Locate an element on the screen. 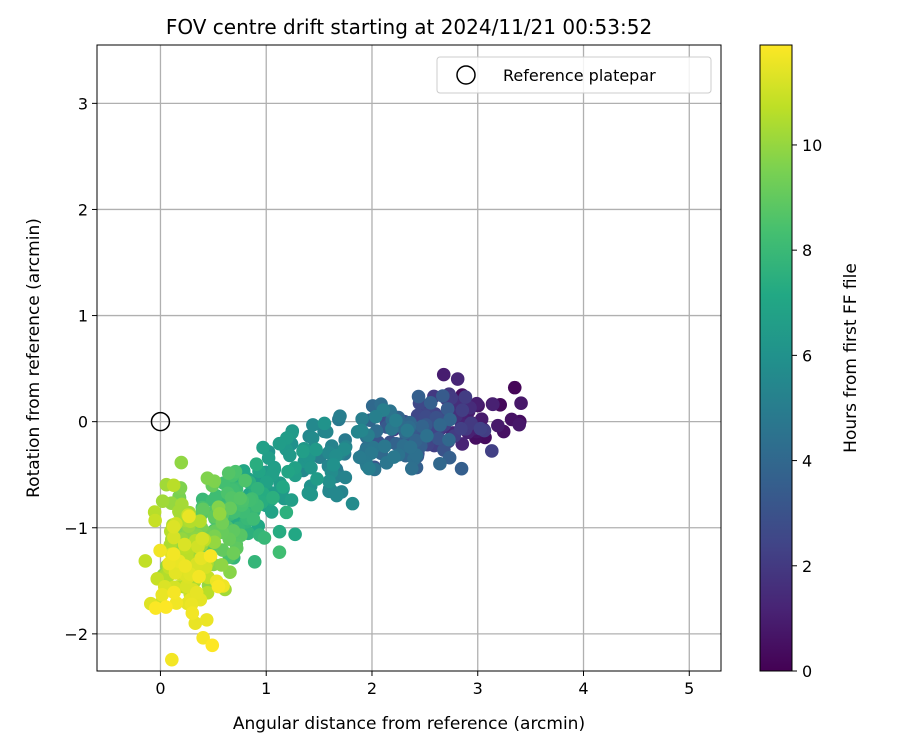 This screenshot has height=750, width=900. y-tick-label: −2 is located at coordinates (76, 634).